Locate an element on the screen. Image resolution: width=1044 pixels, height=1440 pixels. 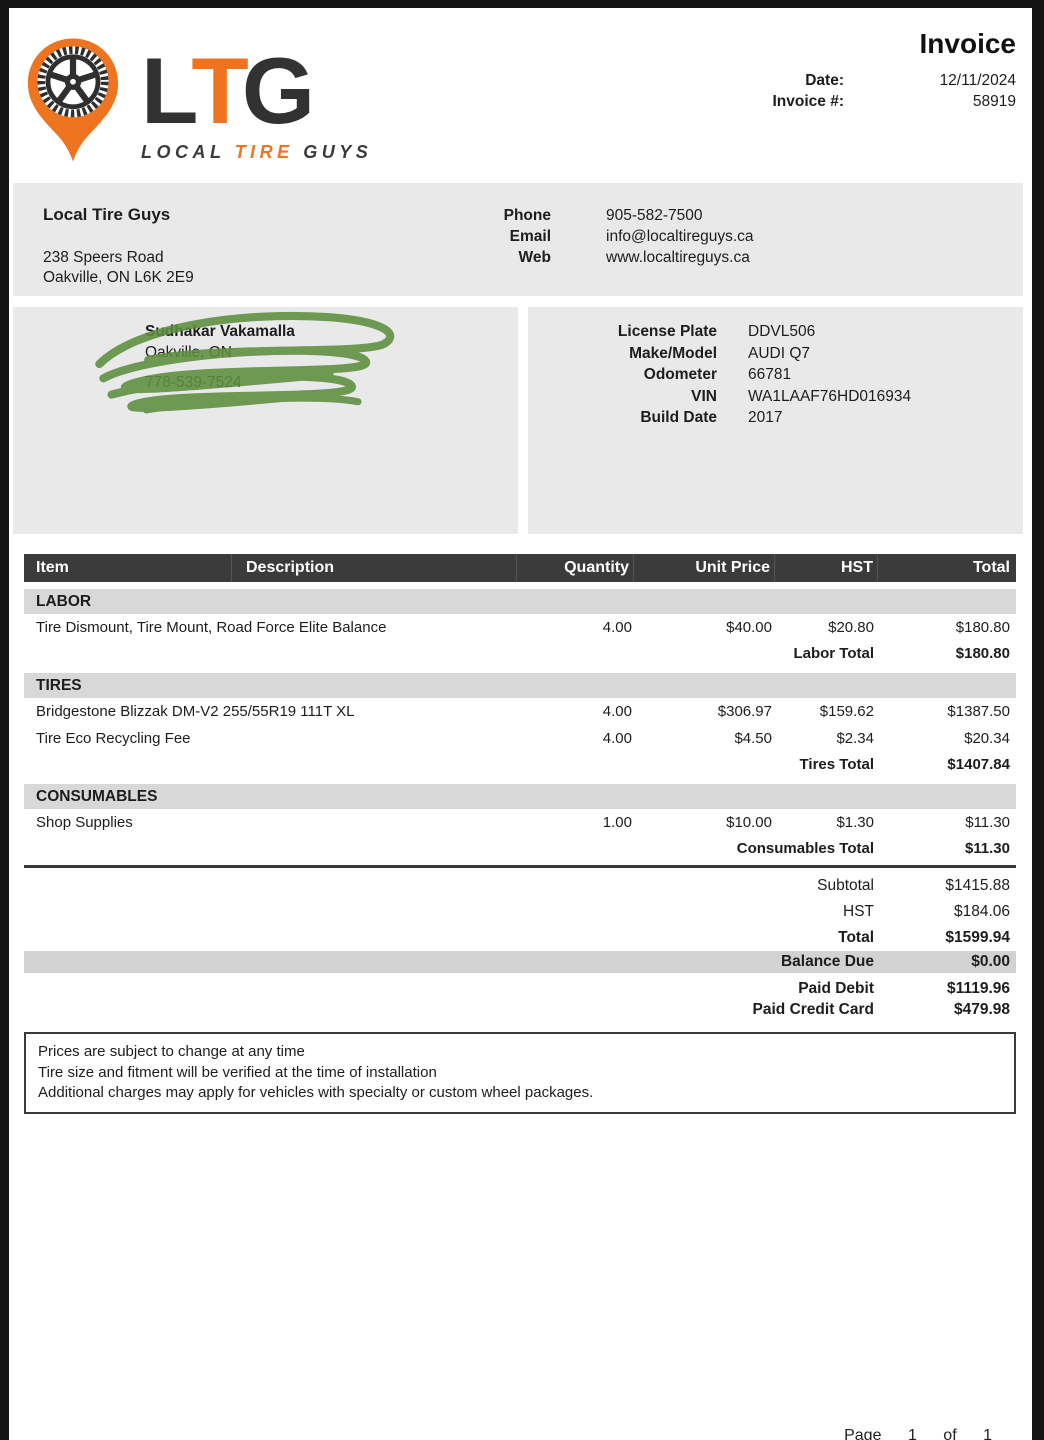
item-quantity: 1.00 is located at coordinates (617, 822).